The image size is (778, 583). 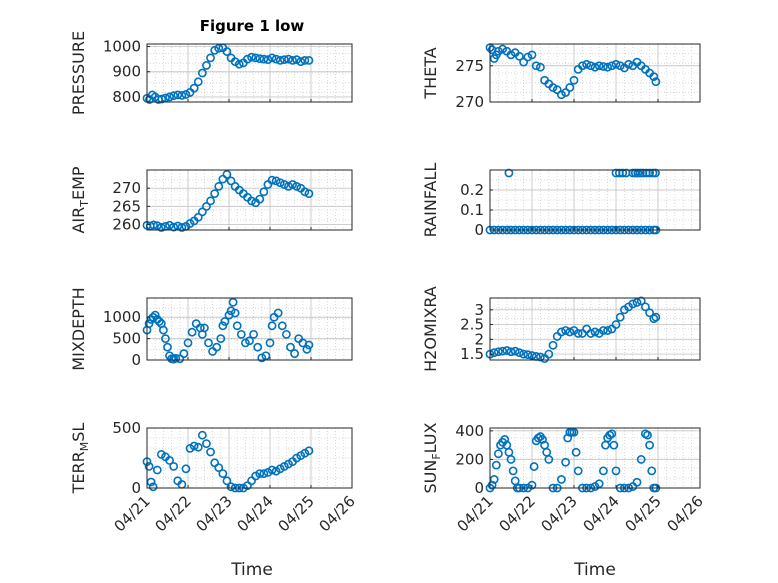 I want to click on y-tick-label: 1000, so click(x=122, y=317).